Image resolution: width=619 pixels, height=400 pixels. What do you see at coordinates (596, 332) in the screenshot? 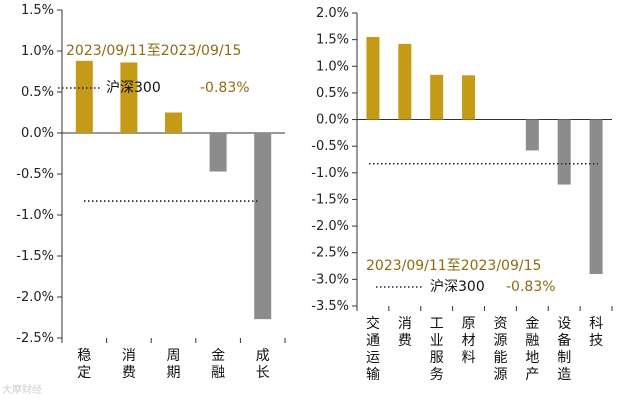
I see `category-label-科技: 科技` at bounding box center [596, 332].